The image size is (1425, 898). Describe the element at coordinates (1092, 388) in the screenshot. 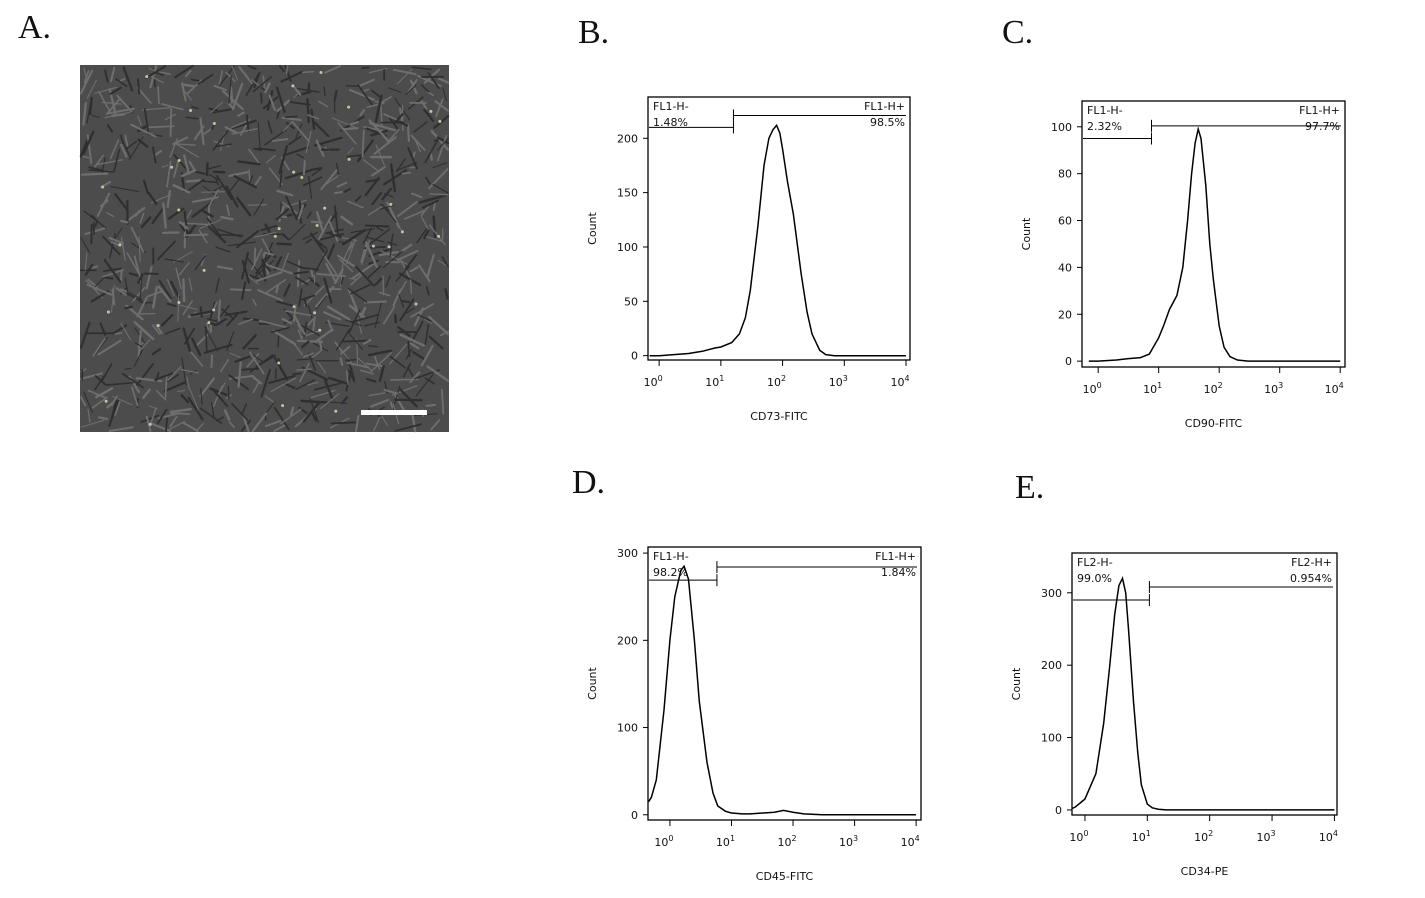

I see `x-tick-label: 10⁰` at that location.